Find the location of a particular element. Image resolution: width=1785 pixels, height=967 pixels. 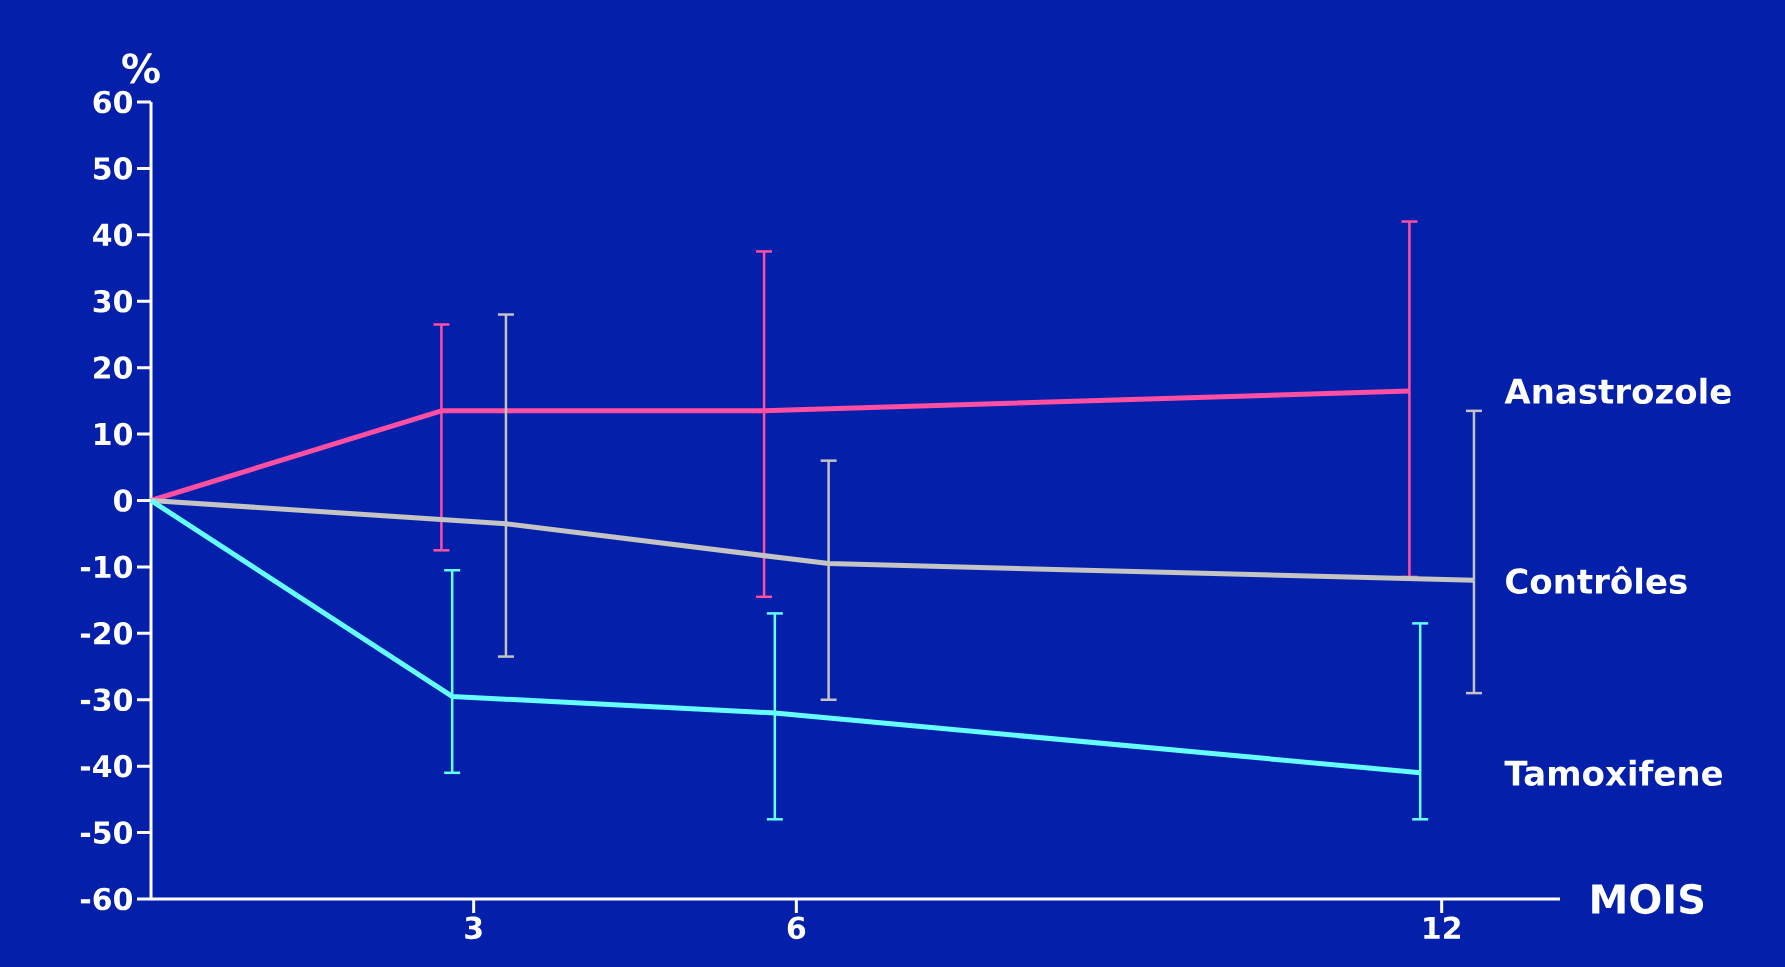

y-tick-label: 40 is located at coordinates (113, 235).